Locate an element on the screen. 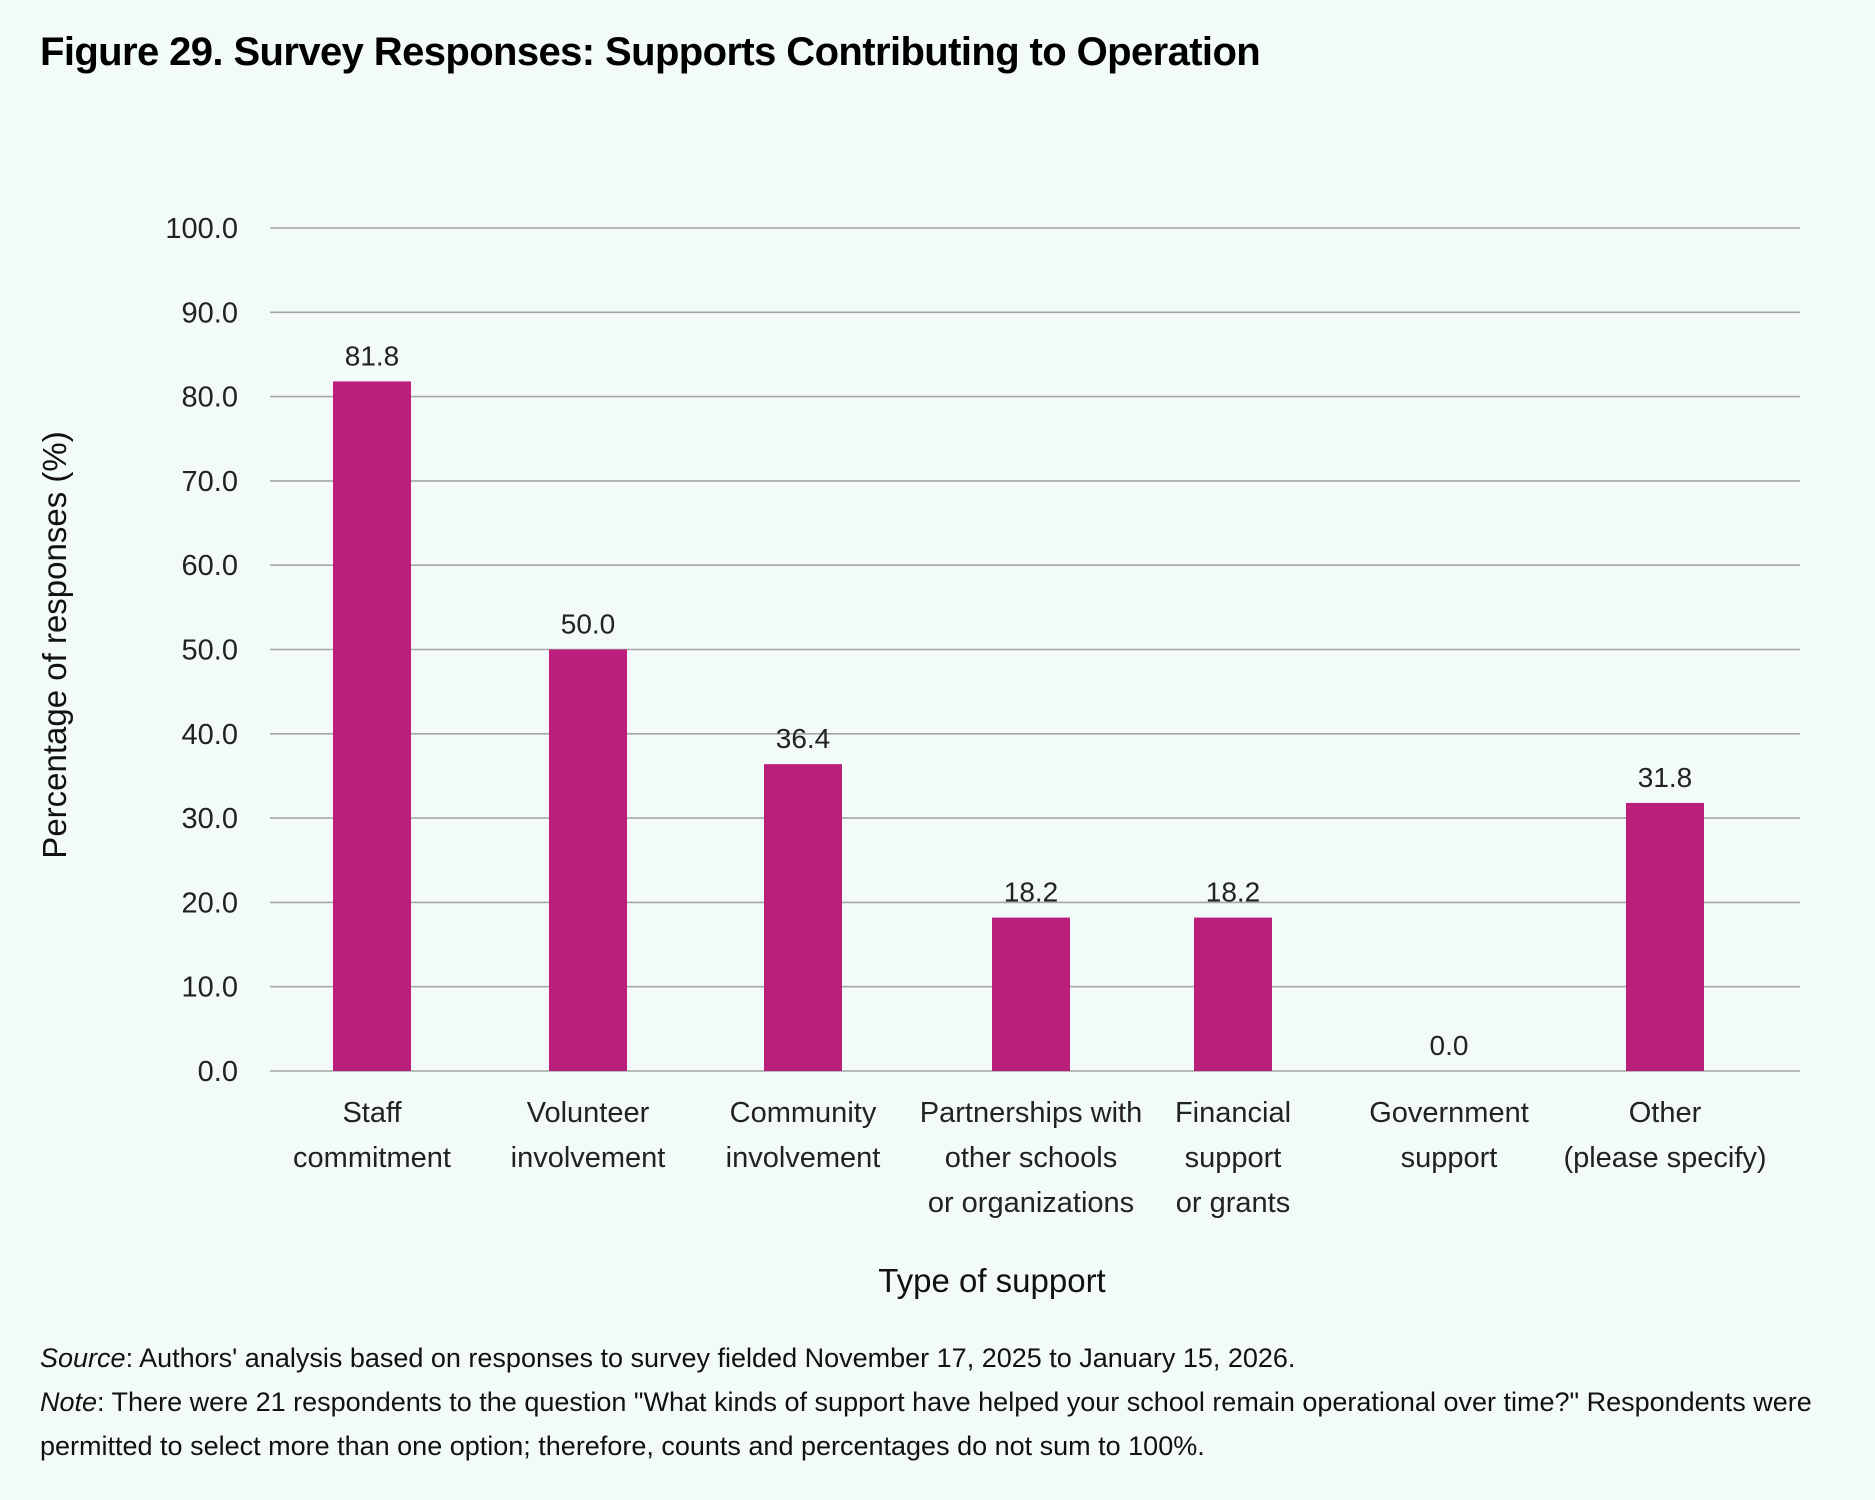 This screenshot has height=1500, width=1875. x-axis-title: Type of support is located at coordinates (991, 1280).